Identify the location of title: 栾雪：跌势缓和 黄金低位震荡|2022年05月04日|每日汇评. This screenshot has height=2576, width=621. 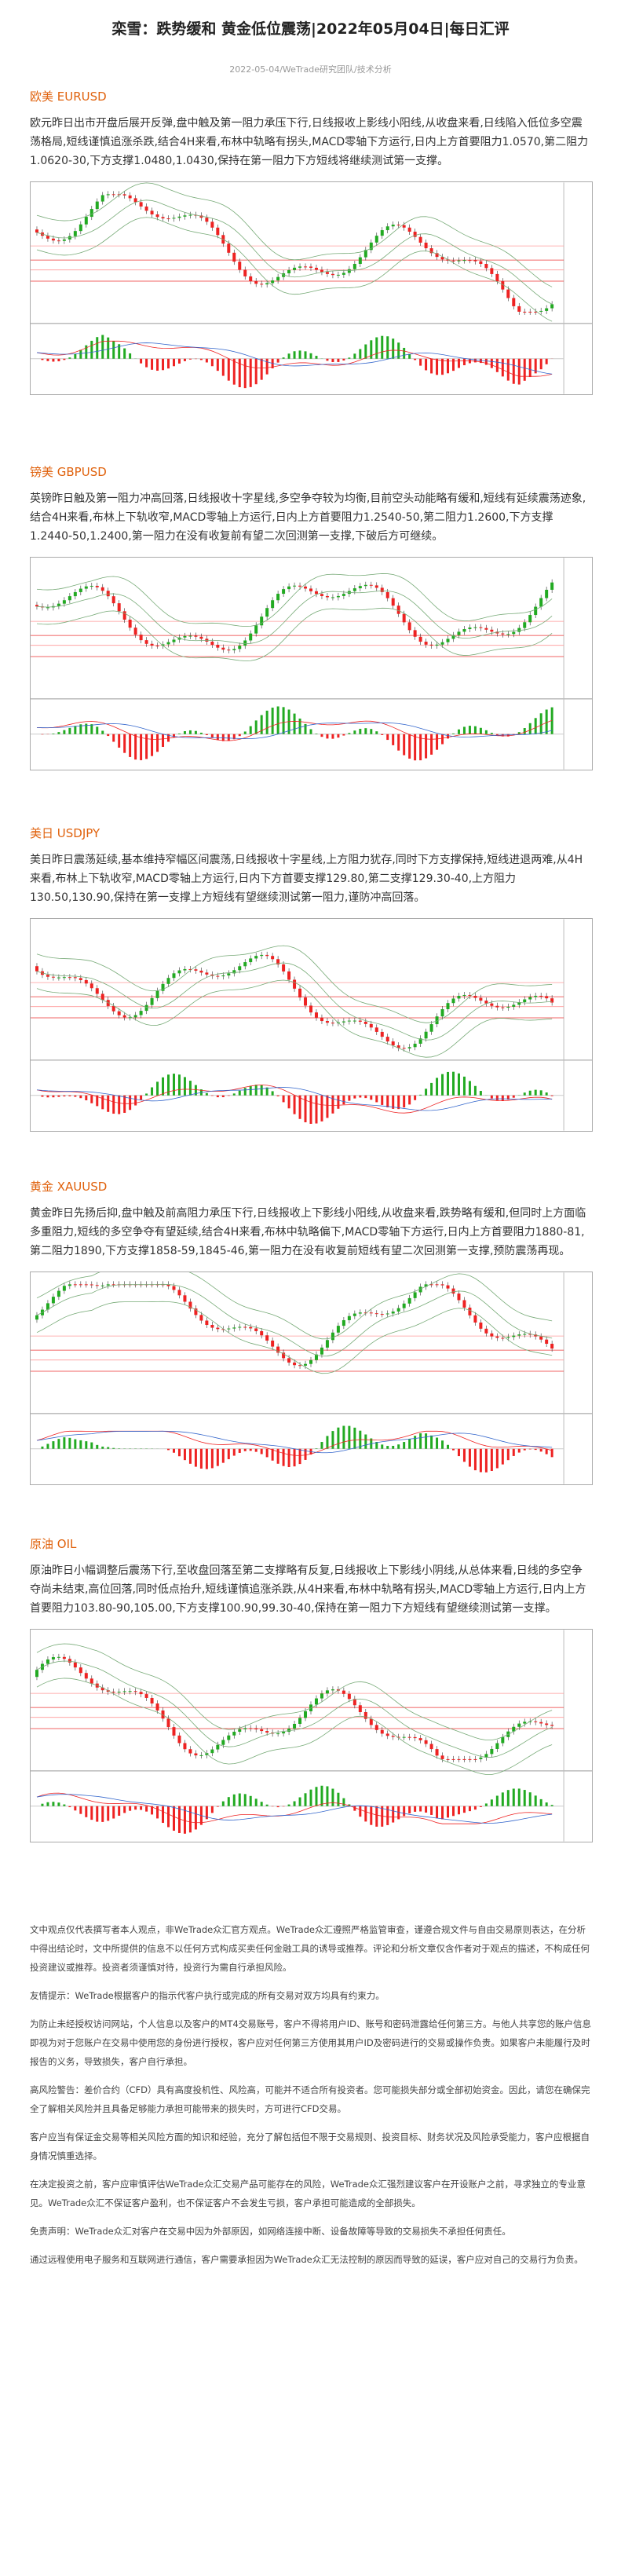
(311, 29).